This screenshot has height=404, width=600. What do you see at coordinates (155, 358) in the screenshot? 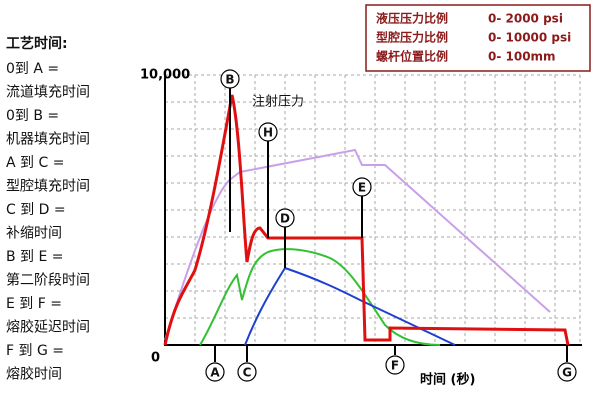
I see `y-origin-label: 0` at bounding box center [155, 358].